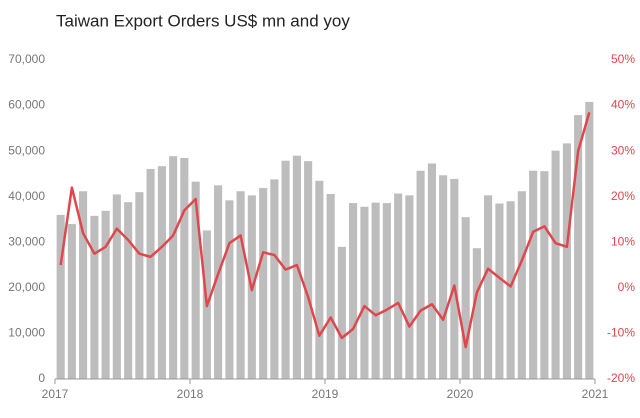  Describe the element at coordinates (623, 150) in the screenshot. I see `y2-tick-label: 30%` at that location.